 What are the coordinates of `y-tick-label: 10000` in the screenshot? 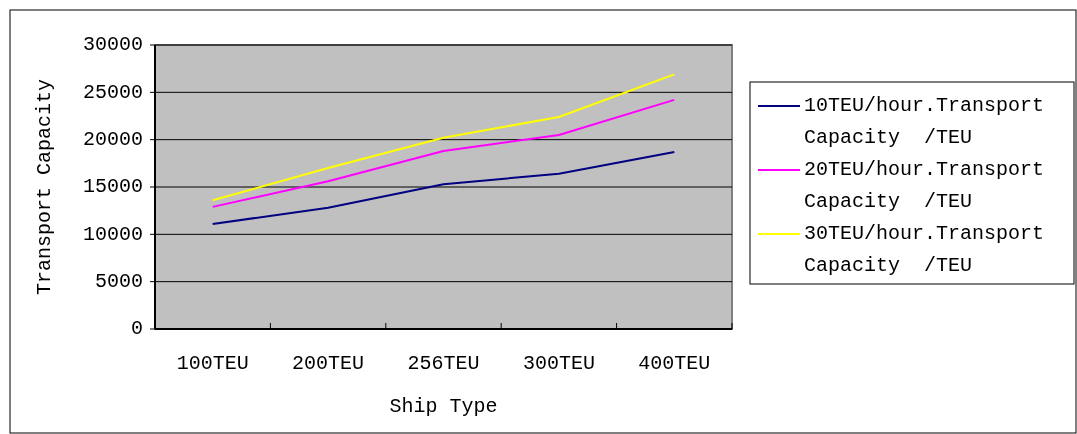 It's located at (112, 234).